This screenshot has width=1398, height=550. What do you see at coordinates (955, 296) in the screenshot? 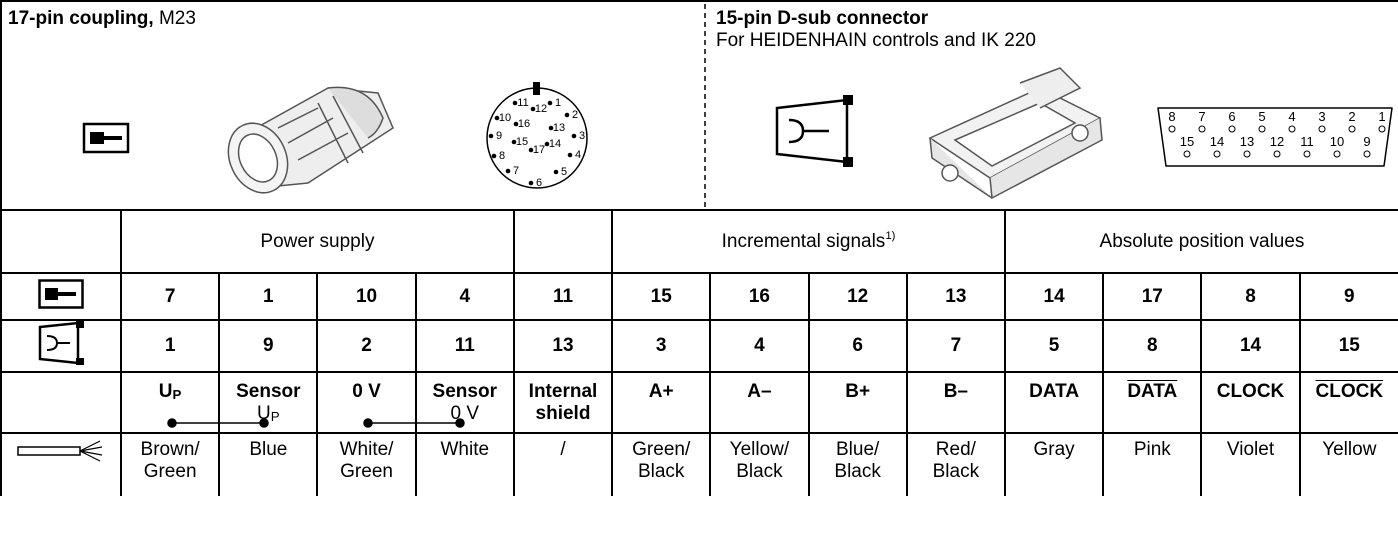
I see `coupling-pin: 13` at bounding box center [955, 296].